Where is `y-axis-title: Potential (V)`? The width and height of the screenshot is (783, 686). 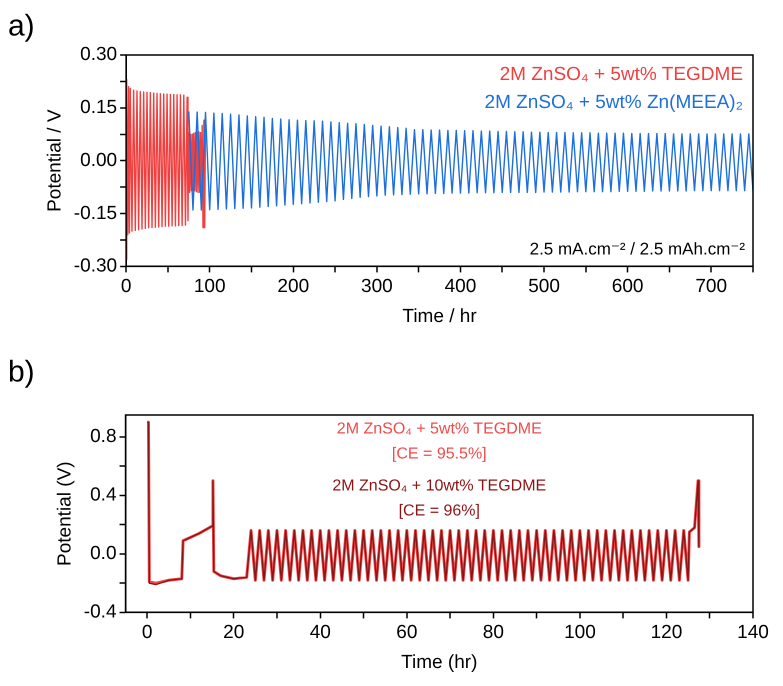
y-axis-title: Potential (V) is located at coordinates (65, 513).